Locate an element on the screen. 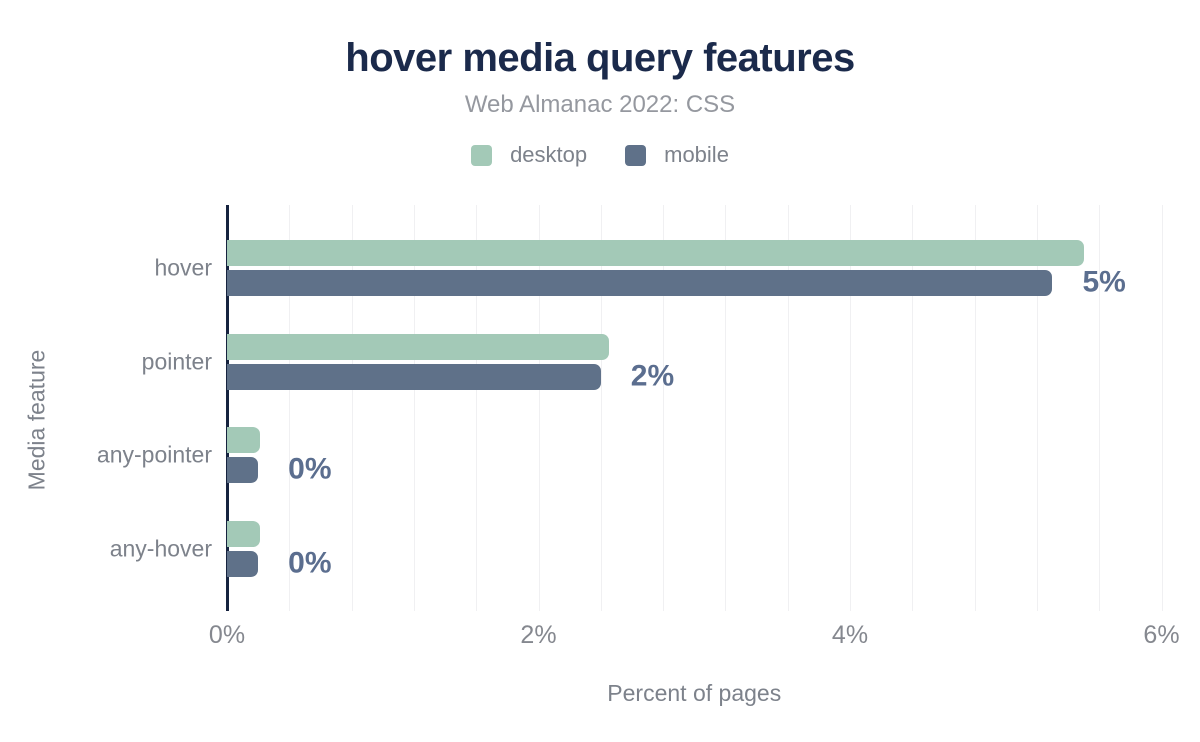 The height and width of the screenshot is (742, 1200). legend-swatch-desktop is located at coordinates (482, 155).